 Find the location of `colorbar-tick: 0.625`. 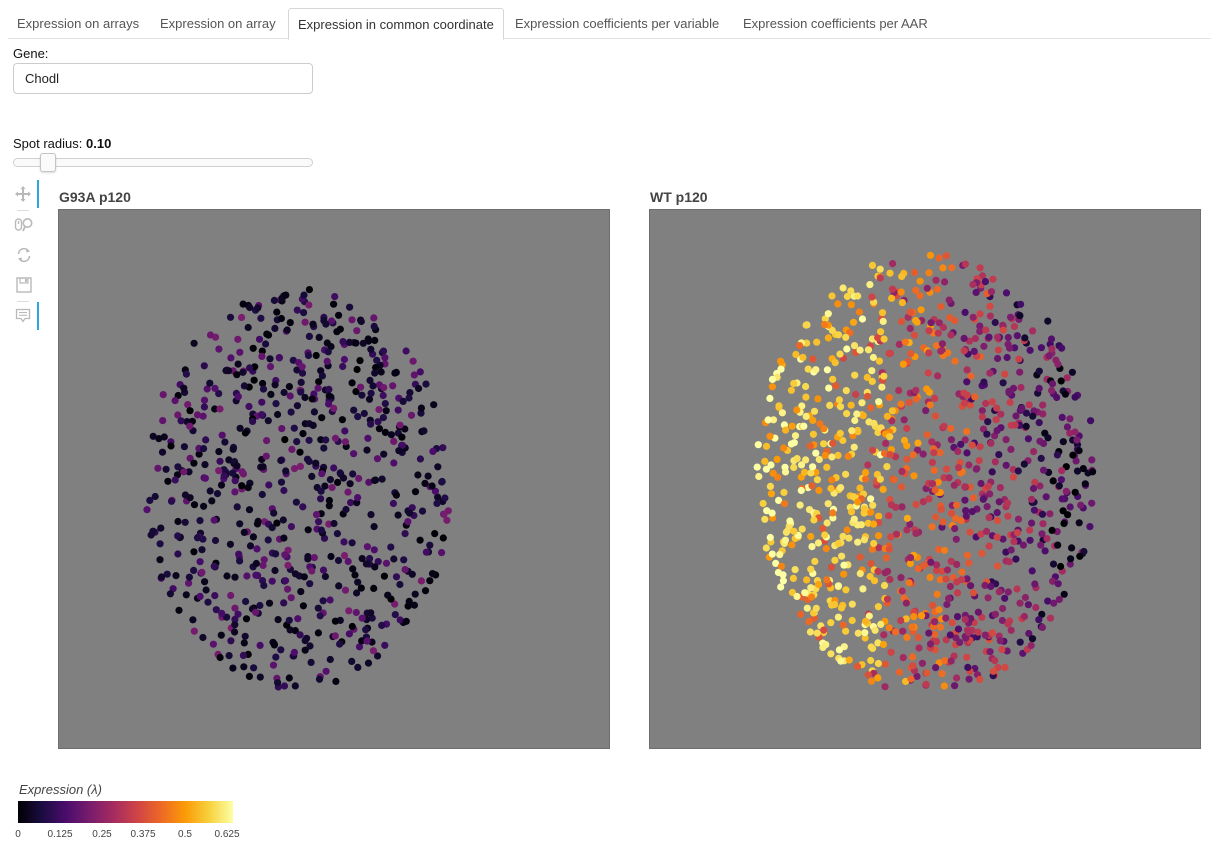

colorbar-tick: 0.625 is located at coordinates (227, 834).